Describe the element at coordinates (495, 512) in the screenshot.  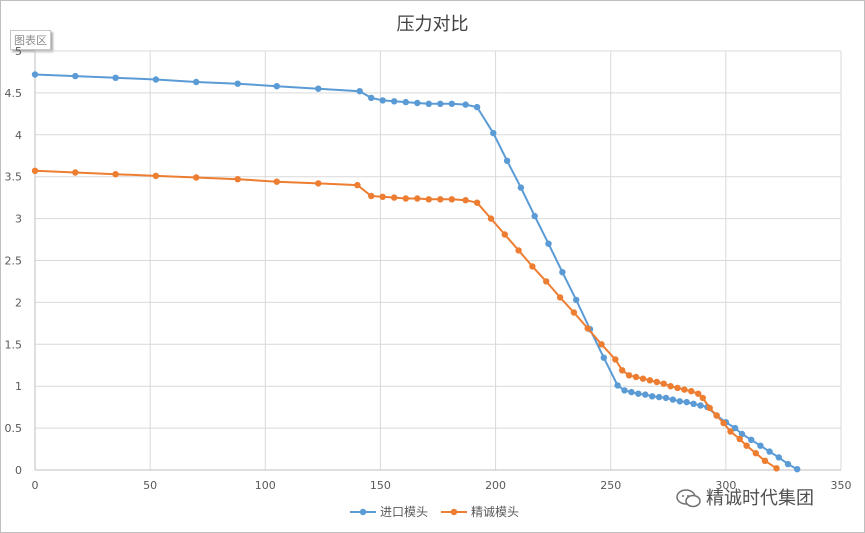
I see `legend-label: 精诚模头` at that location.